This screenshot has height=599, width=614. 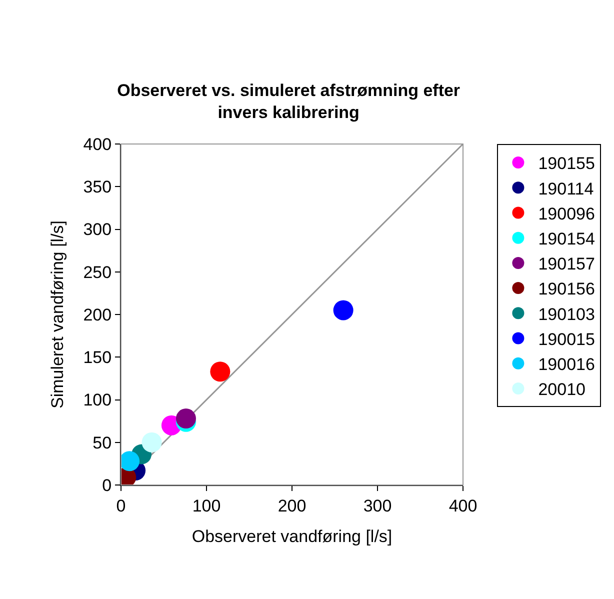 I want to click on y-tick-label: 350, so click(x=97, y=187).